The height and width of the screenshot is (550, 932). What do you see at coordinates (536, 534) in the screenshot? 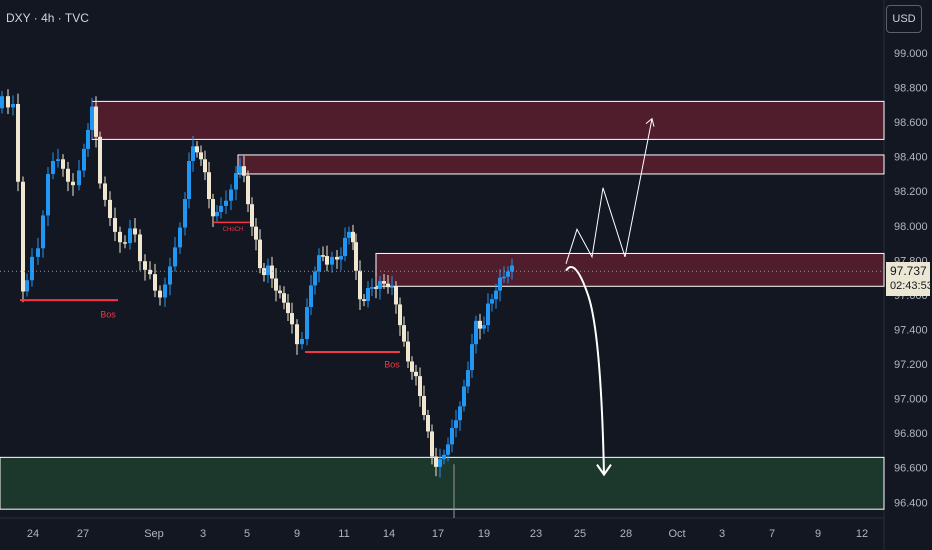
I see `x-tick-label: 23` at bounding box center [536, 534].